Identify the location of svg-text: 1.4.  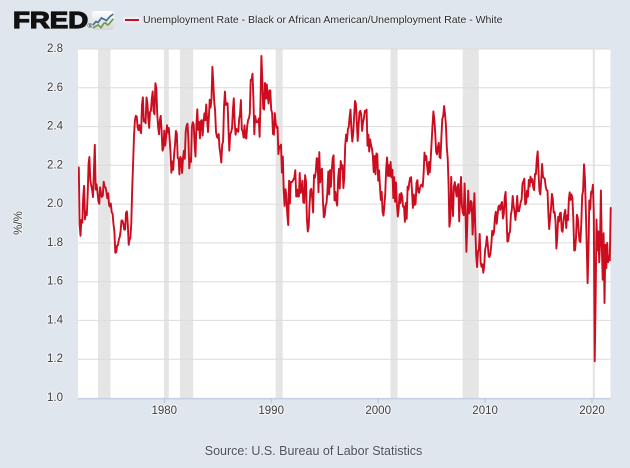
(55, 320).